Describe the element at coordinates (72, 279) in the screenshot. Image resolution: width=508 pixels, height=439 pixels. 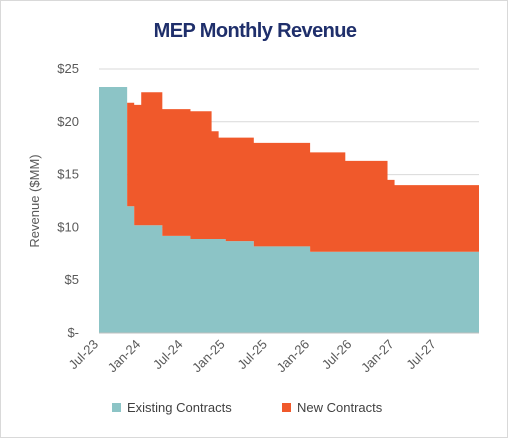
I see `y-tick-label: $5` at that location.